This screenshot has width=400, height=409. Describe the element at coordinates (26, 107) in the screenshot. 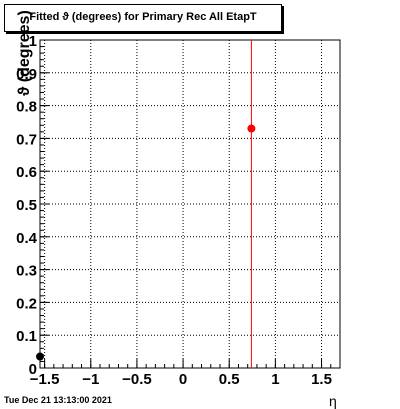

I see `y-tick-label: 0.8` at that location.